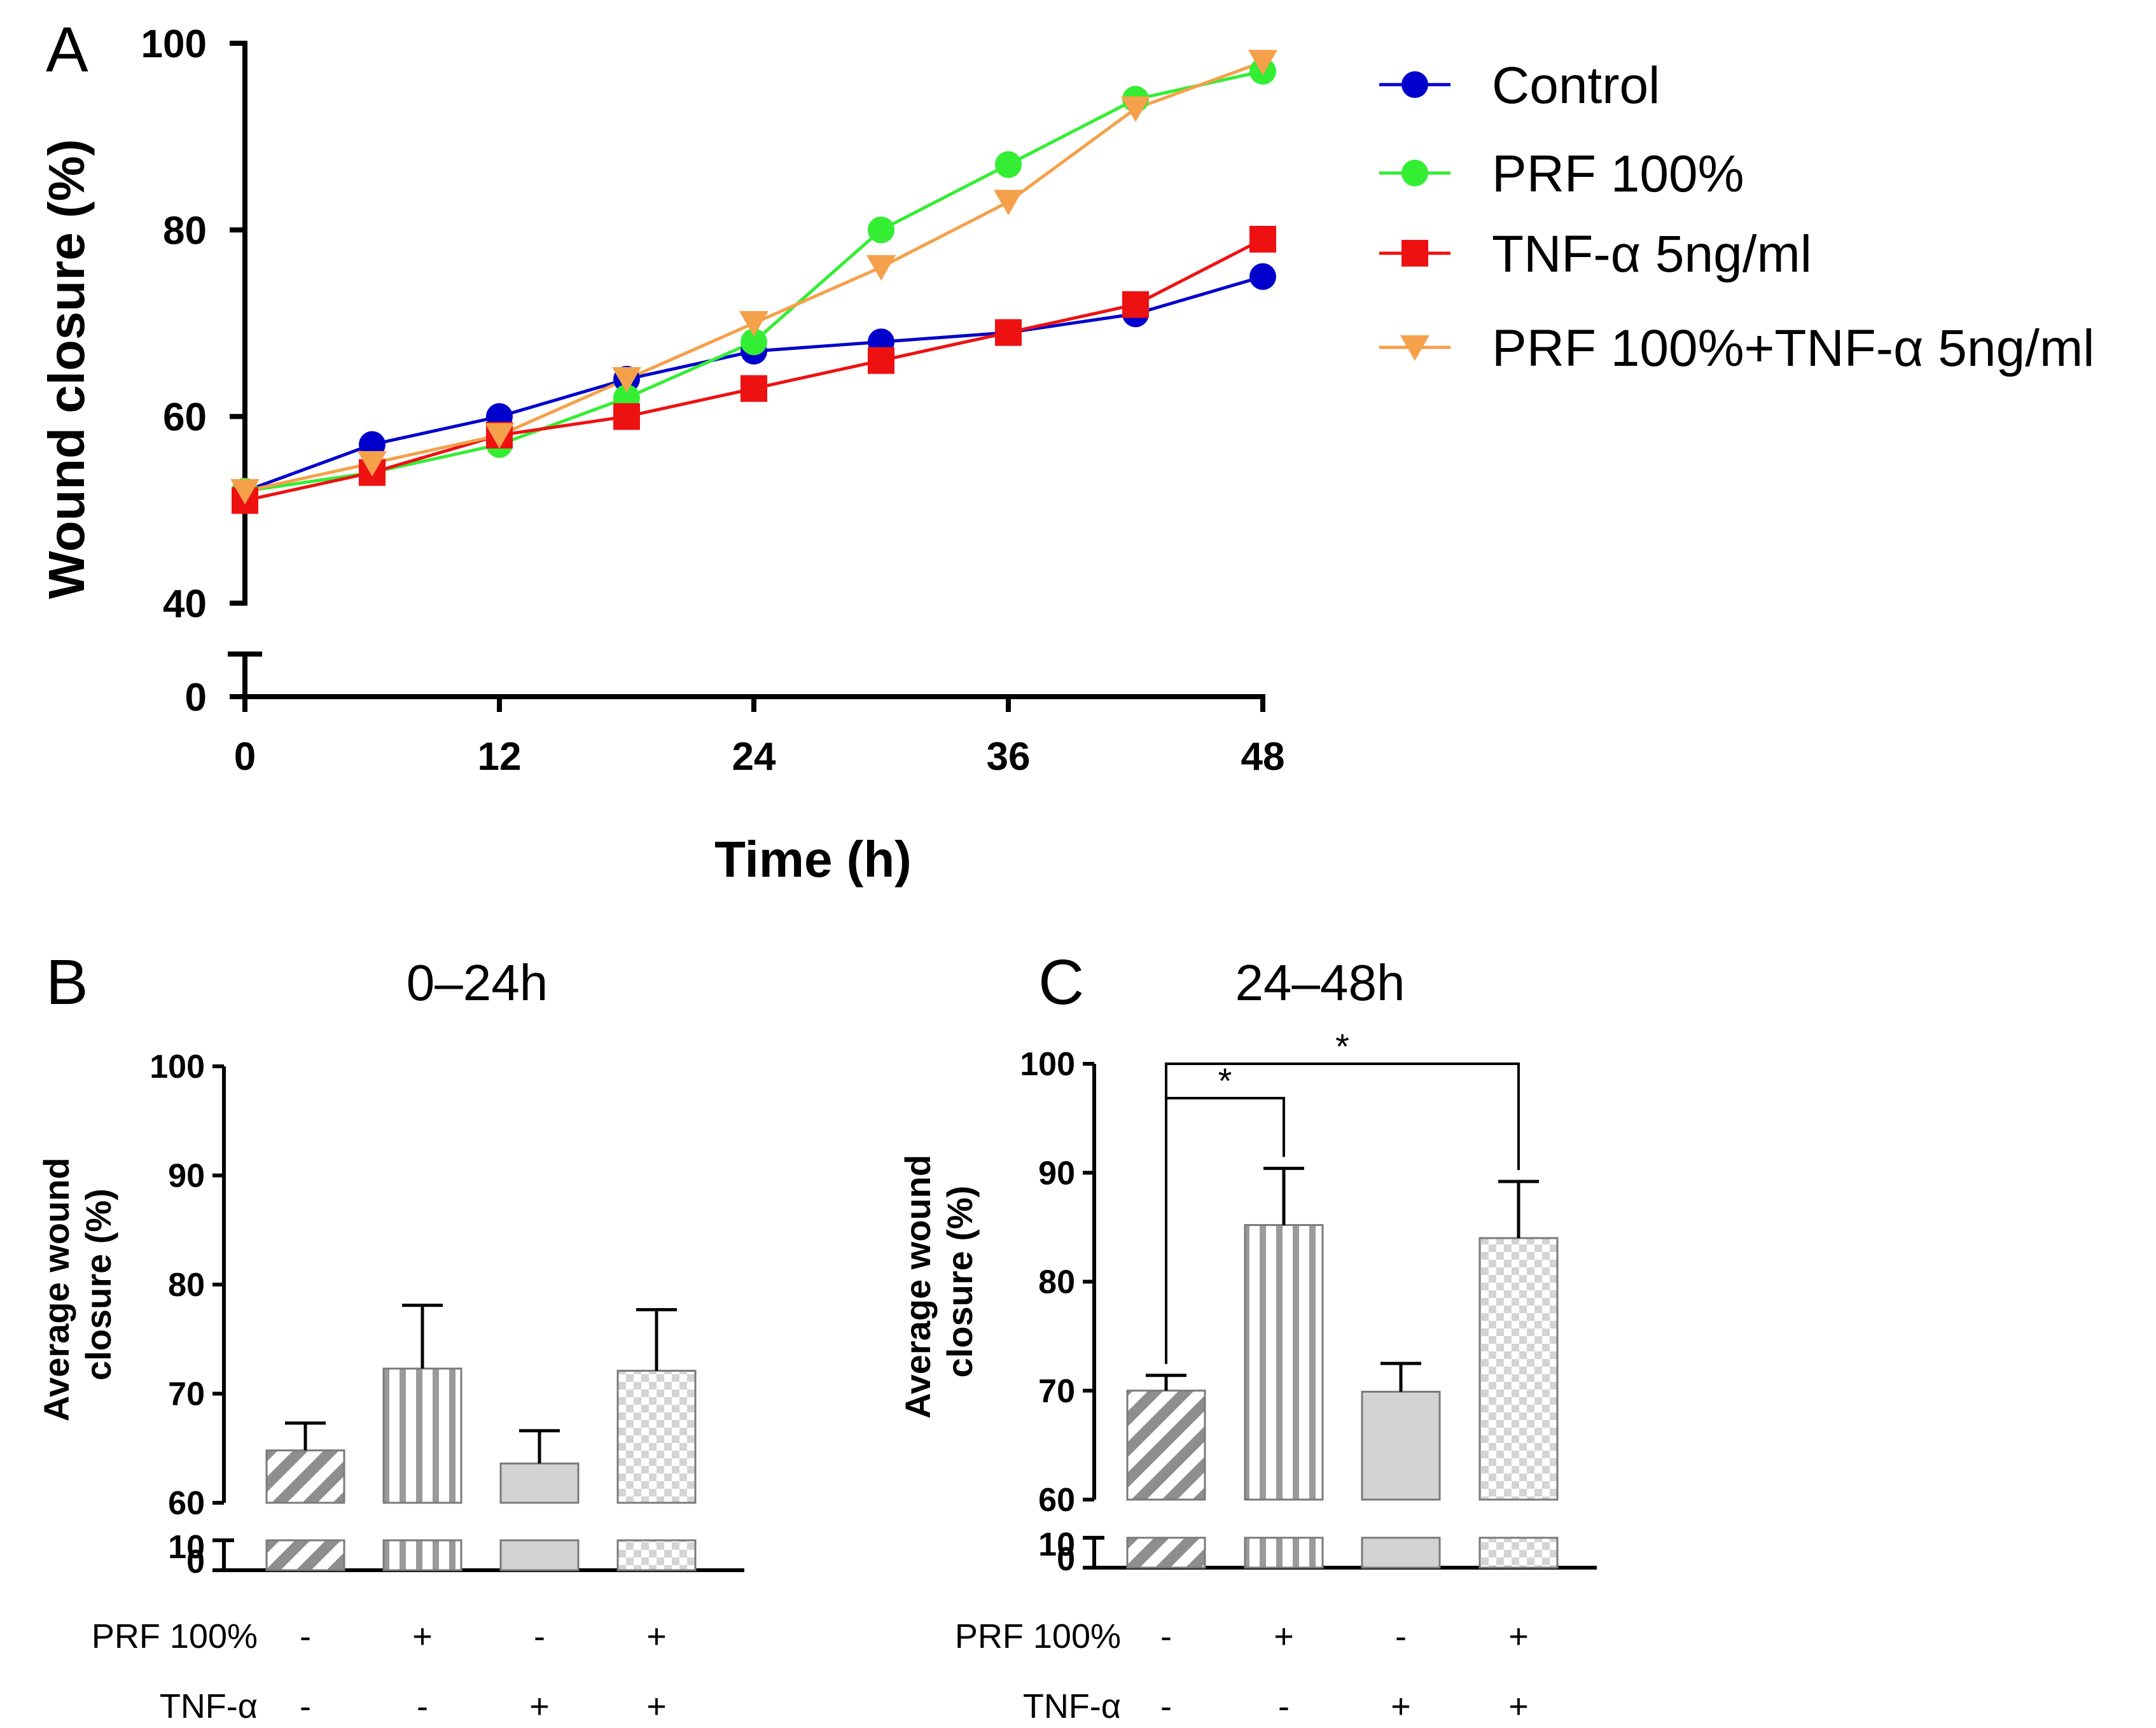 This screenshot has height=1728, width=2156. I want to click on a-y-tick-label: 40, so click(185, 604).